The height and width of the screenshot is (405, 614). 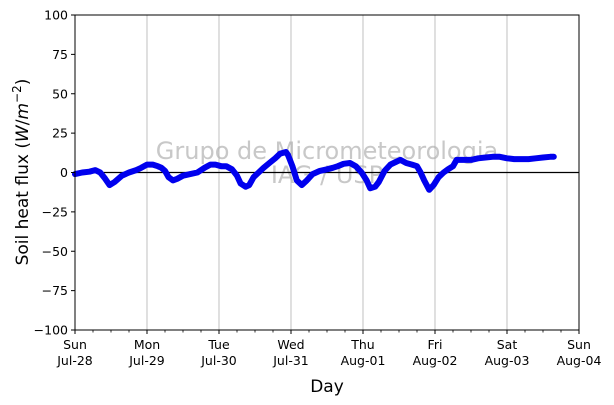 I want to click on x-tick-day-6: Sat, so click(x=507, y=344).